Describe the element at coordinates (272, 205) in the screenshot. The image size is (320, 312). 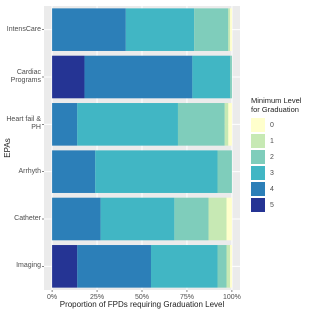
I see `legend-label: 5` at that location.